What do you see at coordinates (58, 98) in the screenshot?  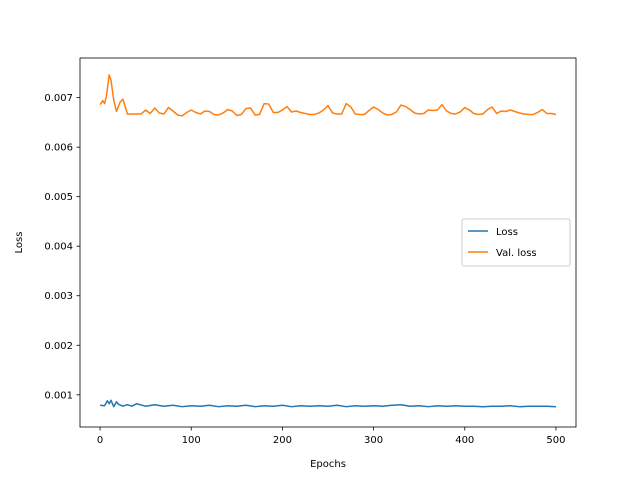 I see `y-tick-label: 0.007` at bounding box center [58, 98].